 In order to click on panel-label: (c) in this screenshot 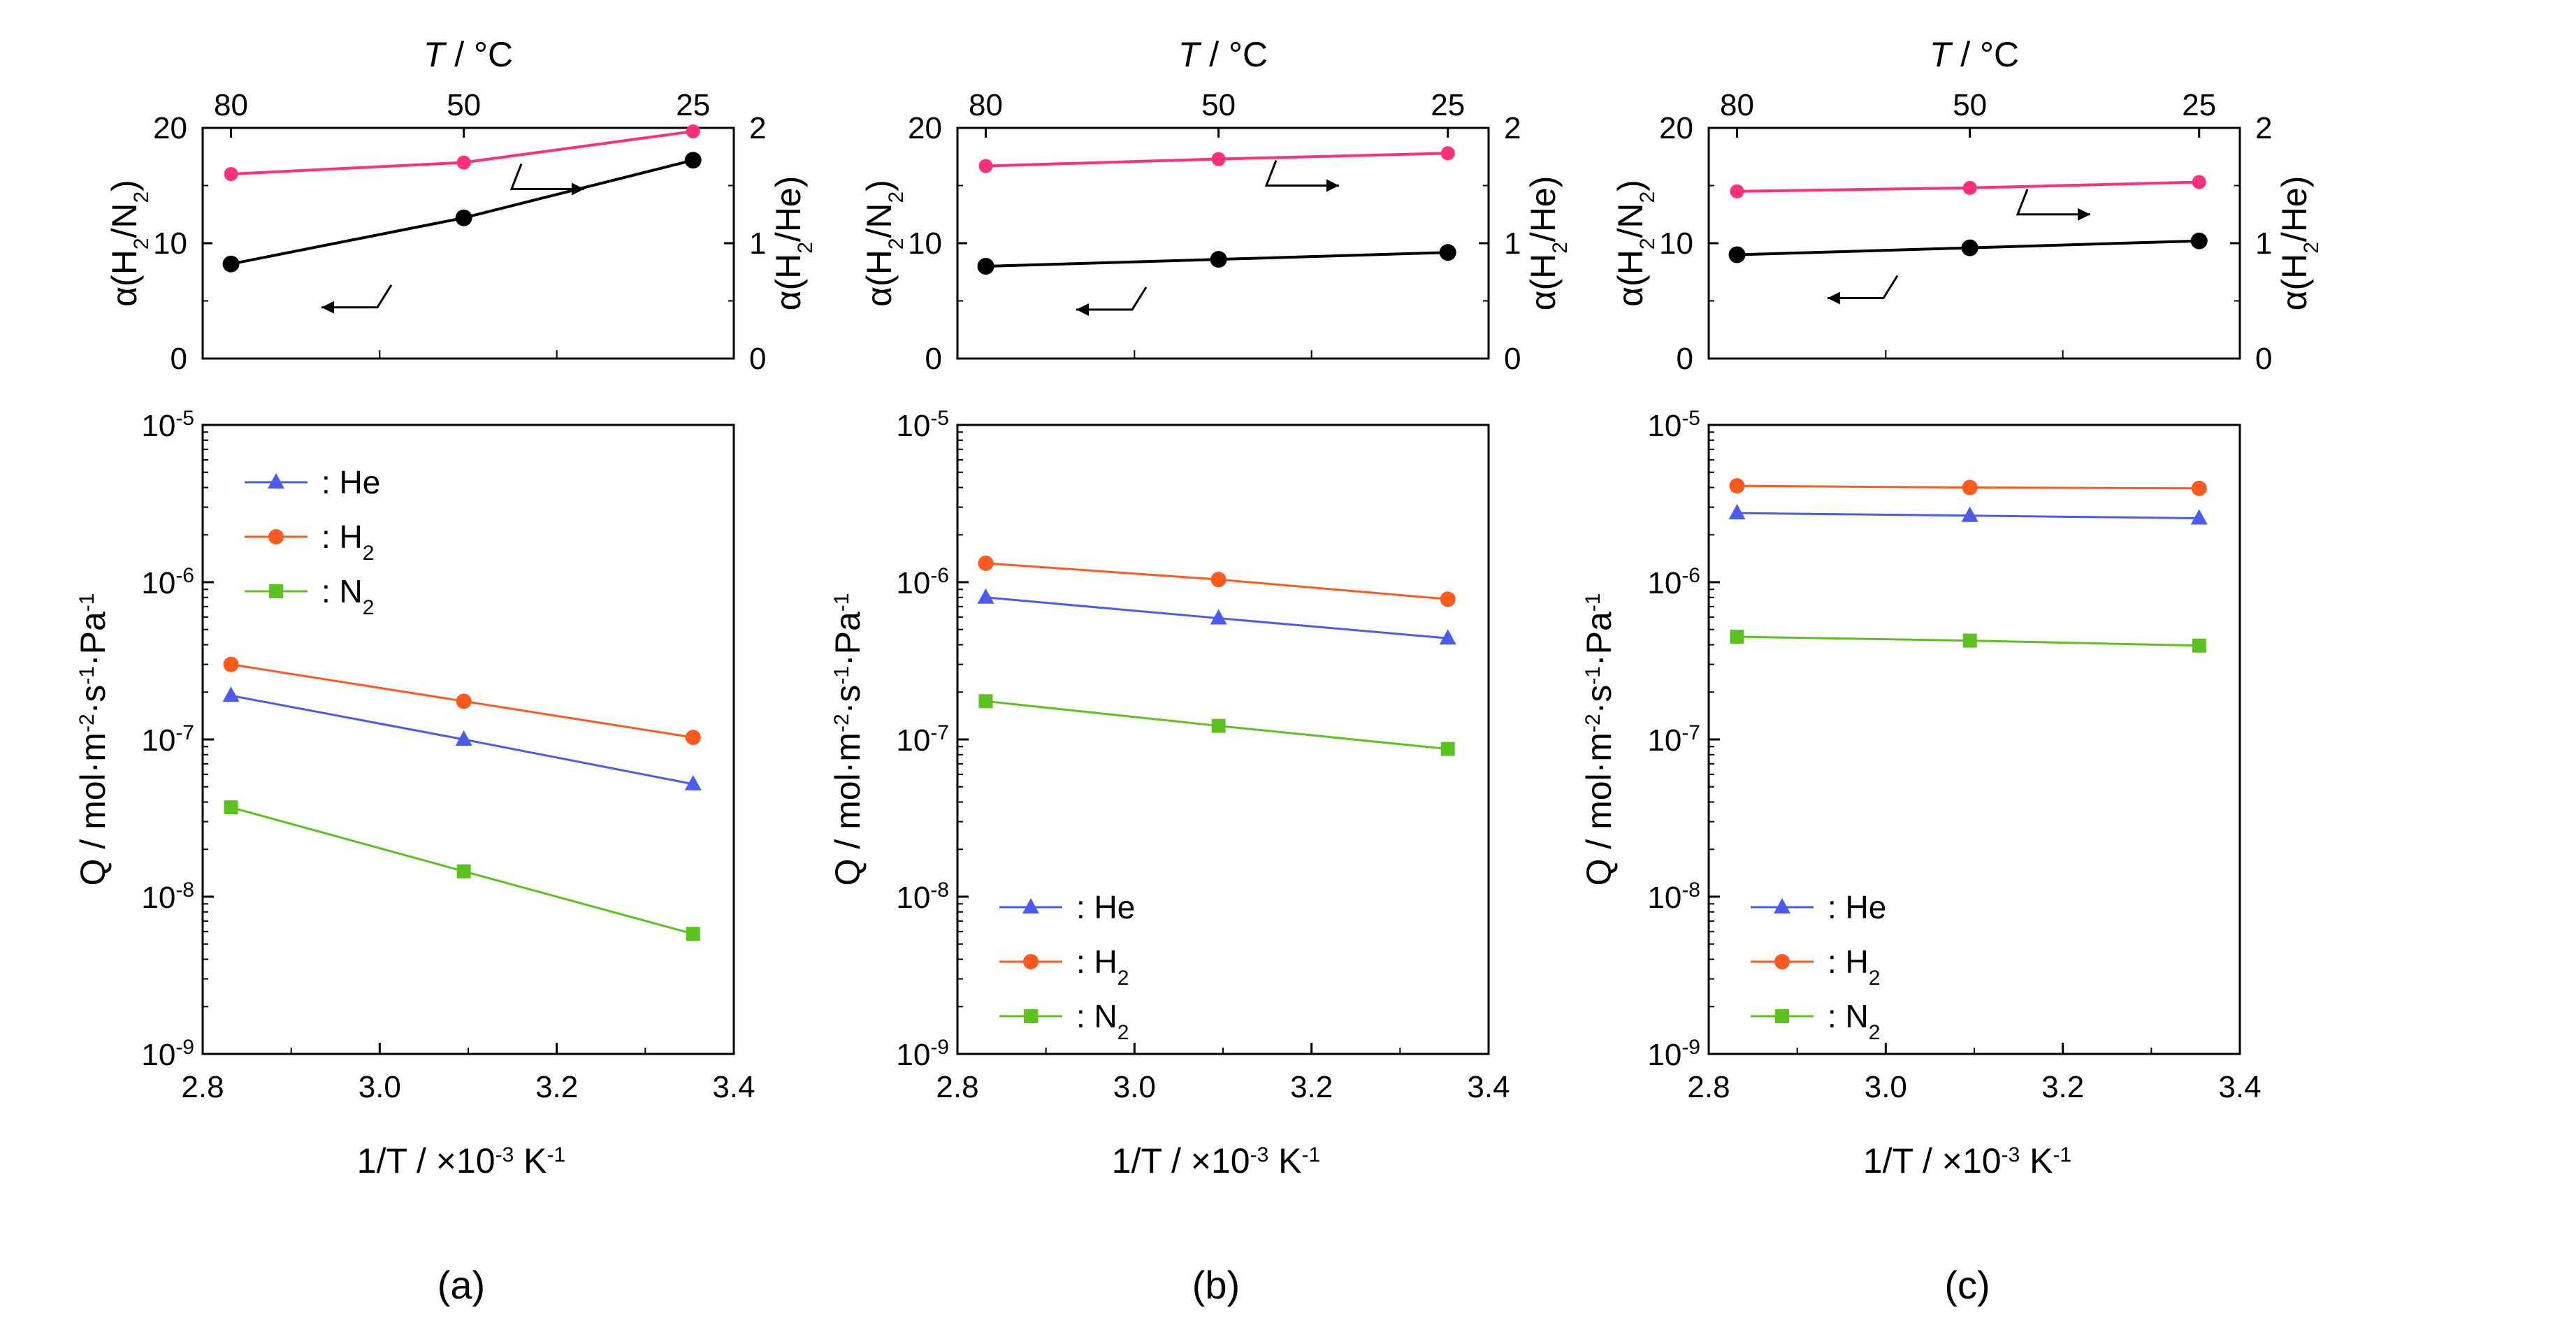, I will do `click(1967, 1285)`.